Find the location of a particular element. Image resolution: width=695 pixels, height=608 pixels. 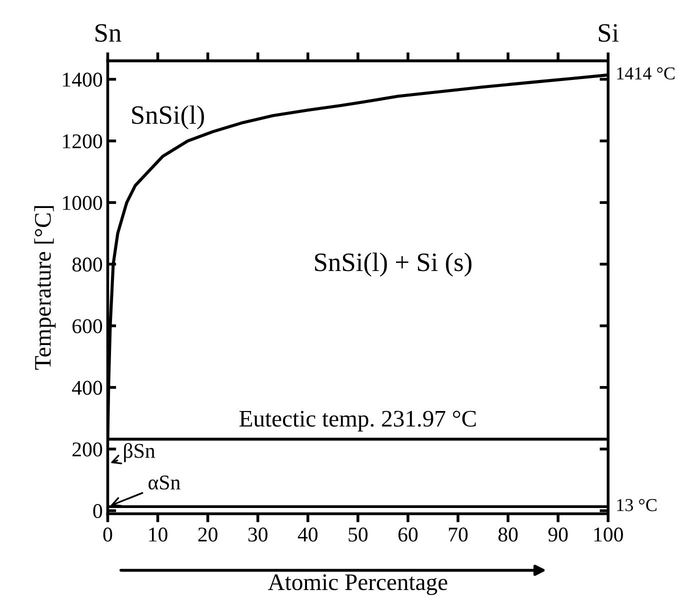

annotation: βSn is located at coordinates (140, 452).